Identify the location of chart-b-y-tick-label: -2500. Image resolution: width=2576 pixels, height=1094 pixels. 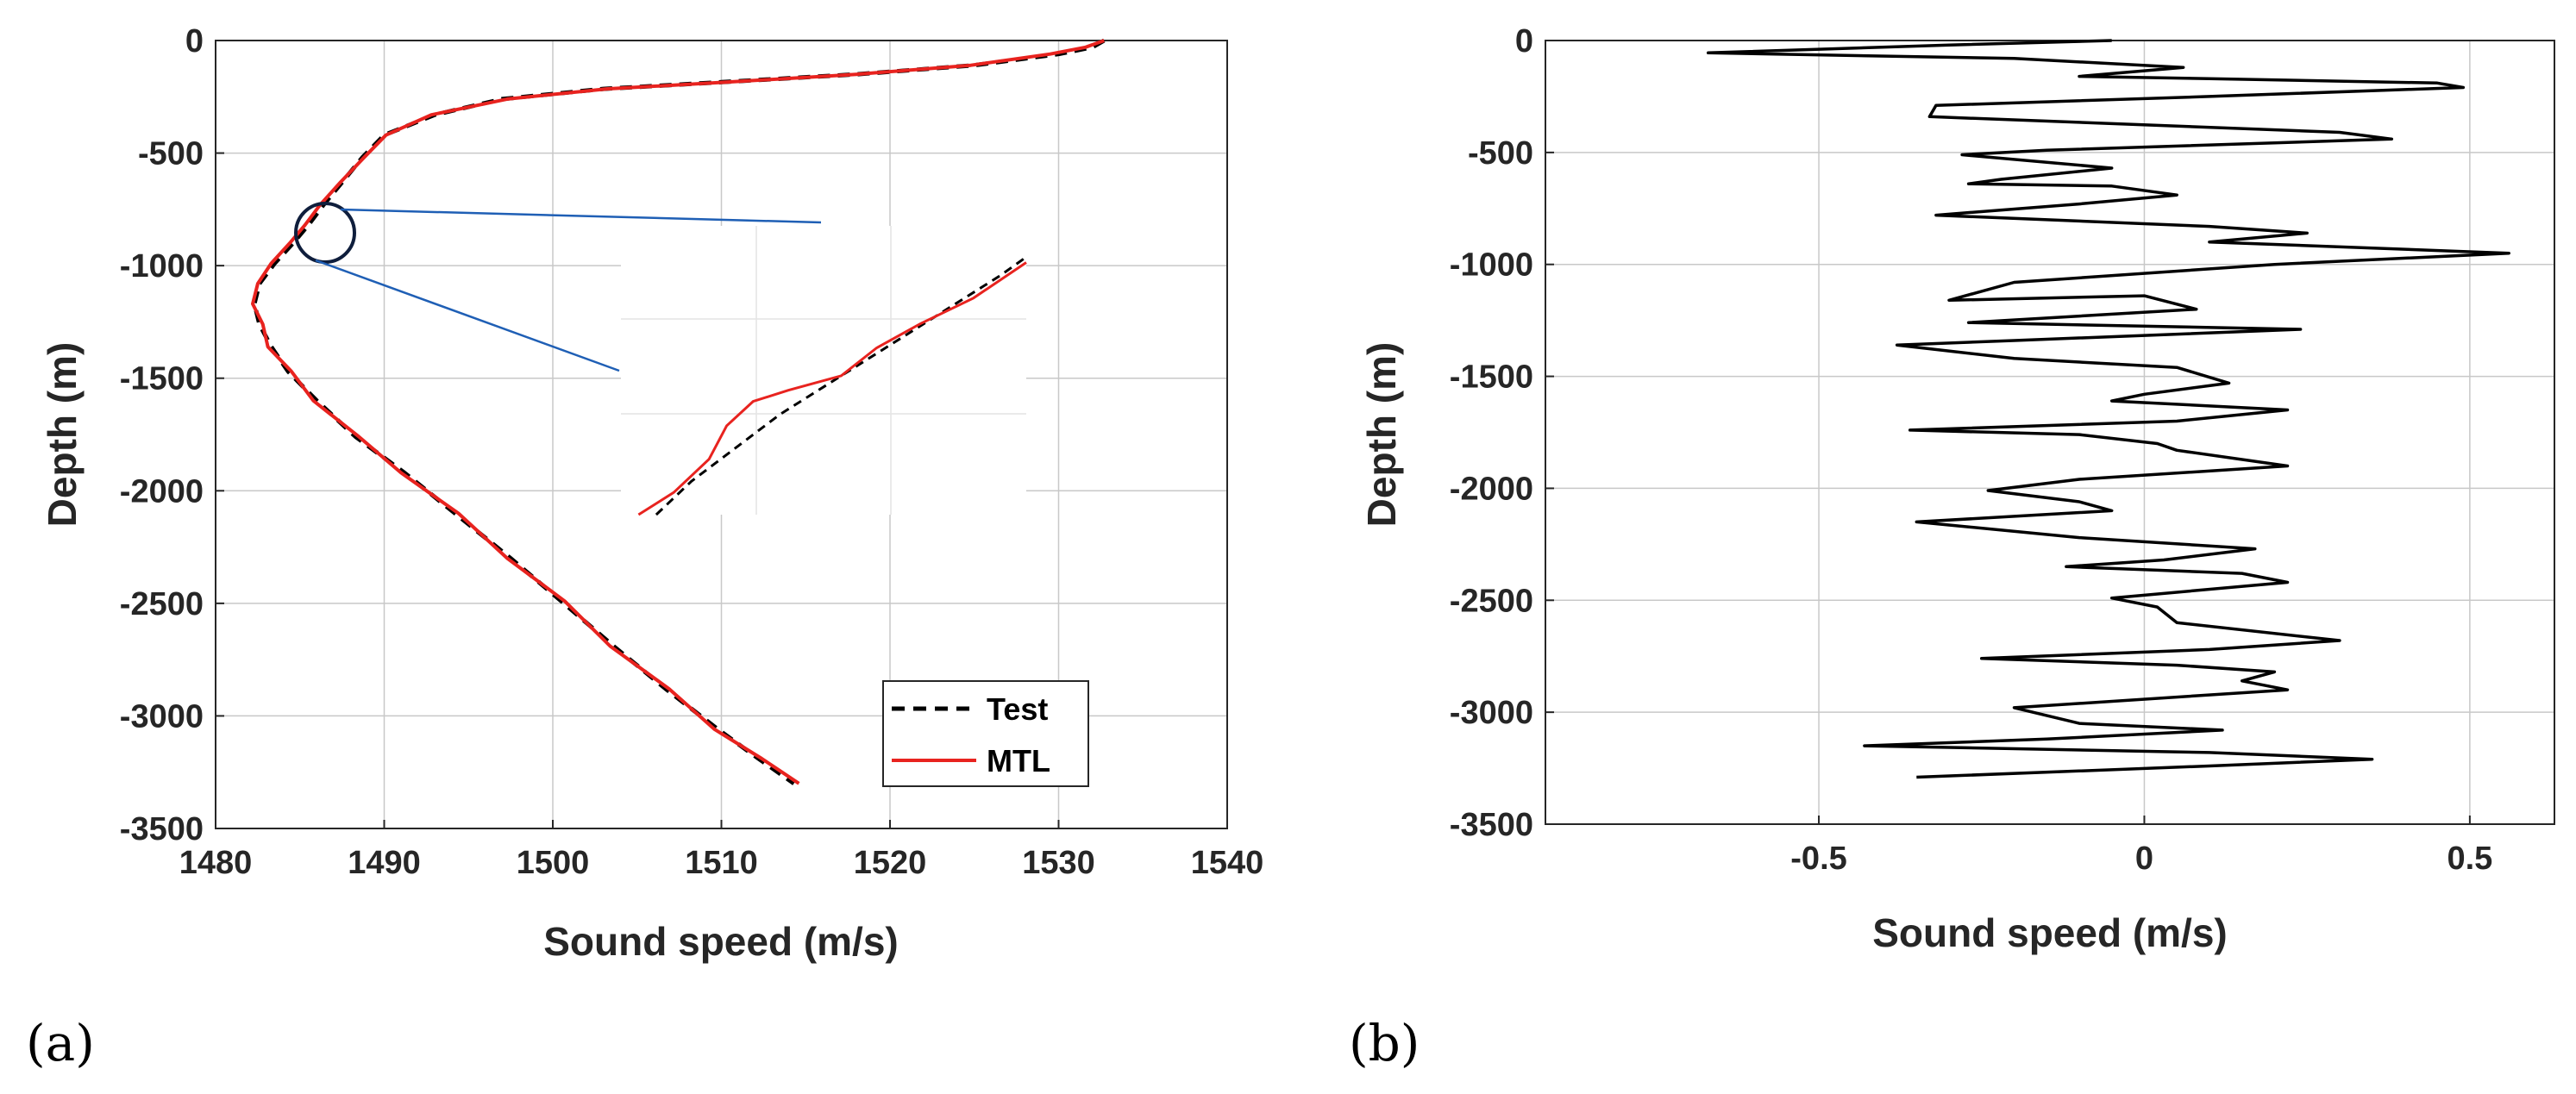
(1491, 601).